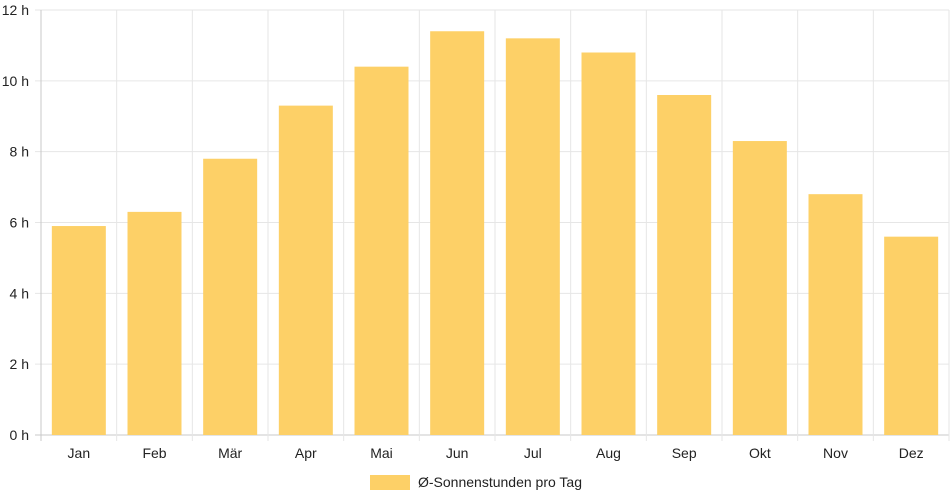  What do you see at coordinates (608, 453) in the screenshot?
I see `x-tick-label: Aug` at bounding box center [608, 453].